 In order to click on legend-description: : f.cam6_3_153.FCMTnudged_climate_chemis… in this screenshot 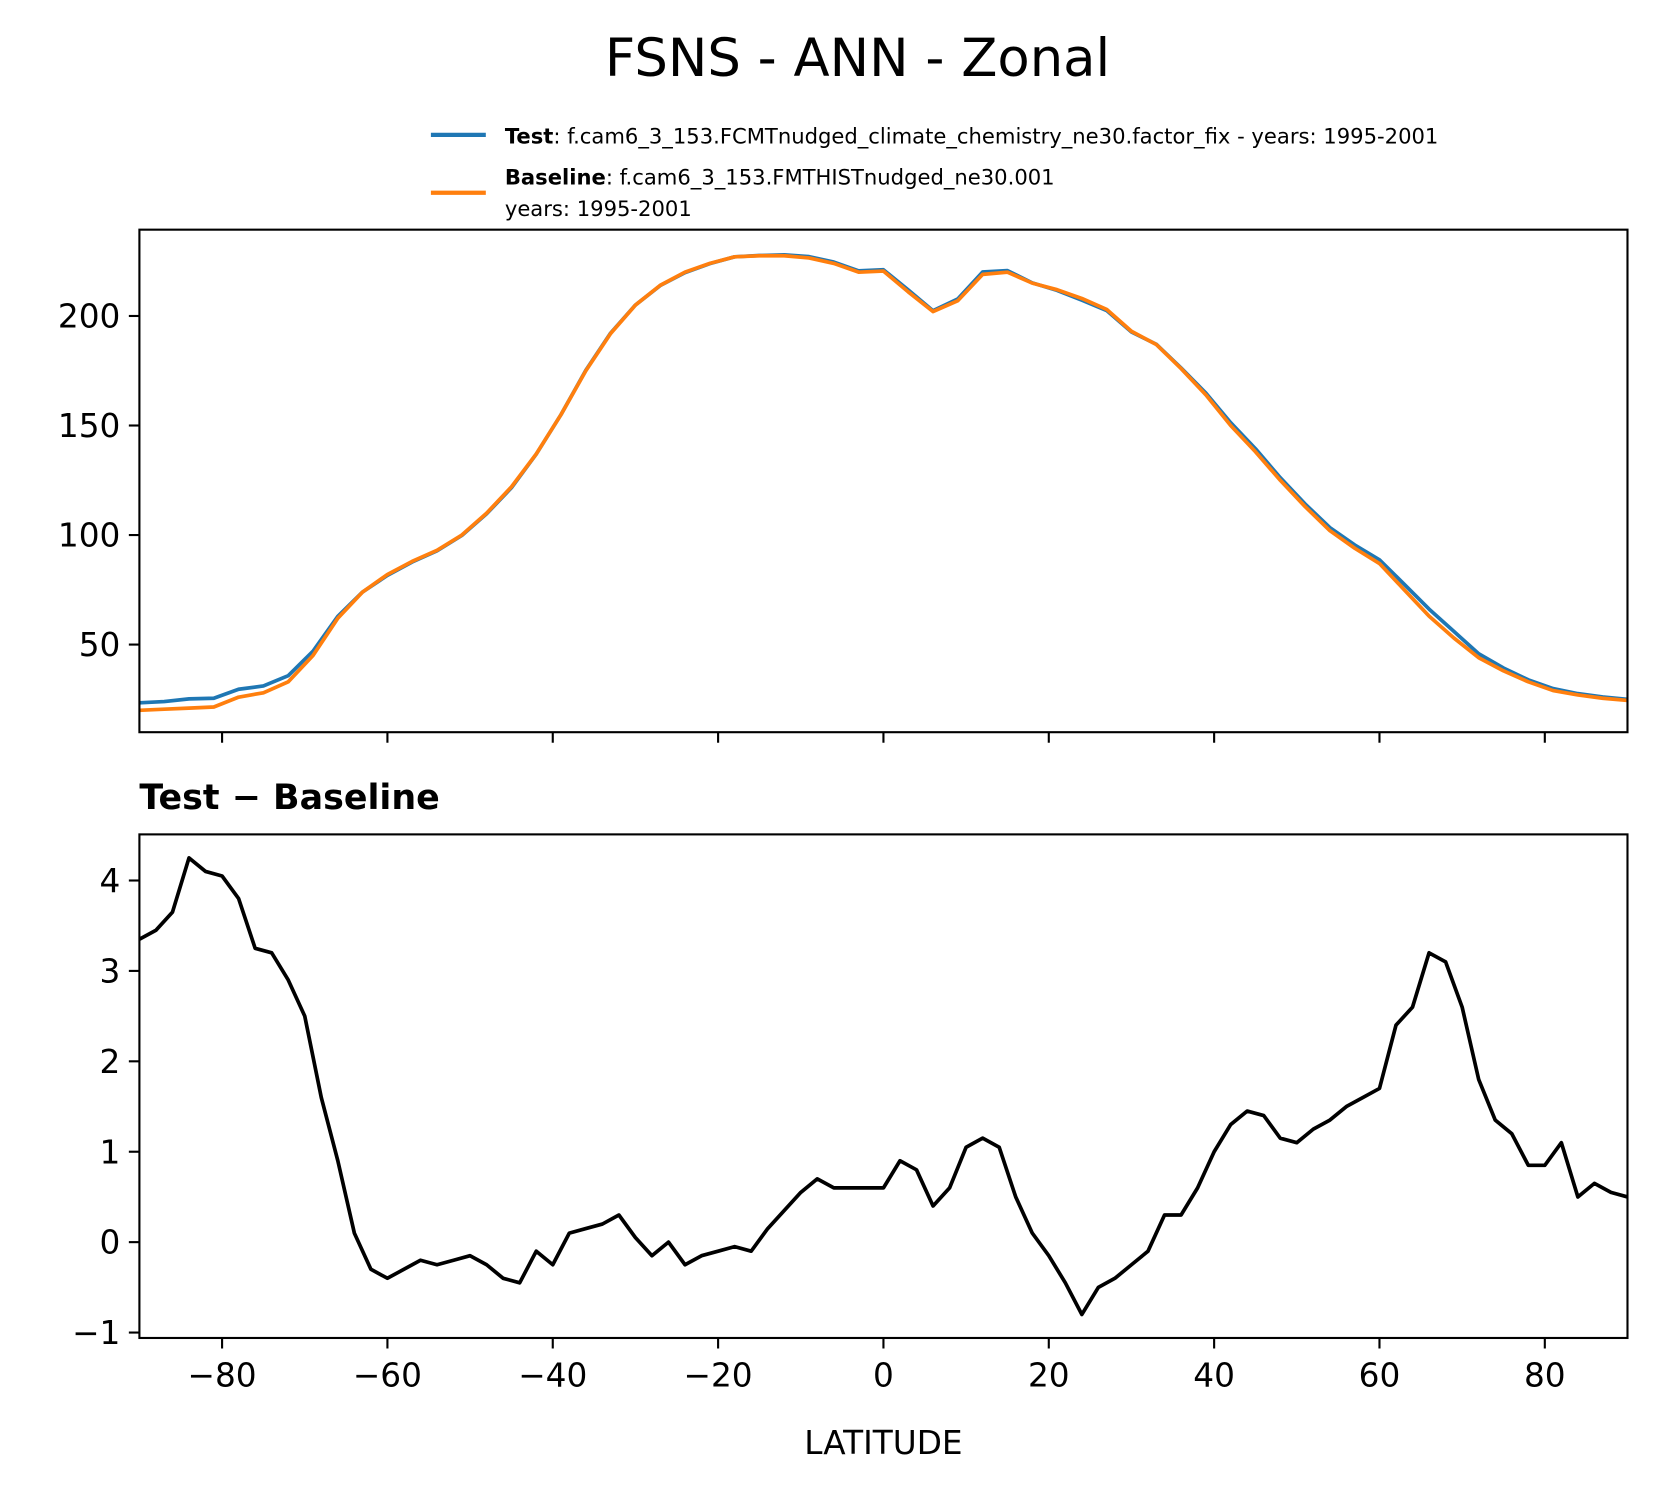, I will do `click(995, 136)`.